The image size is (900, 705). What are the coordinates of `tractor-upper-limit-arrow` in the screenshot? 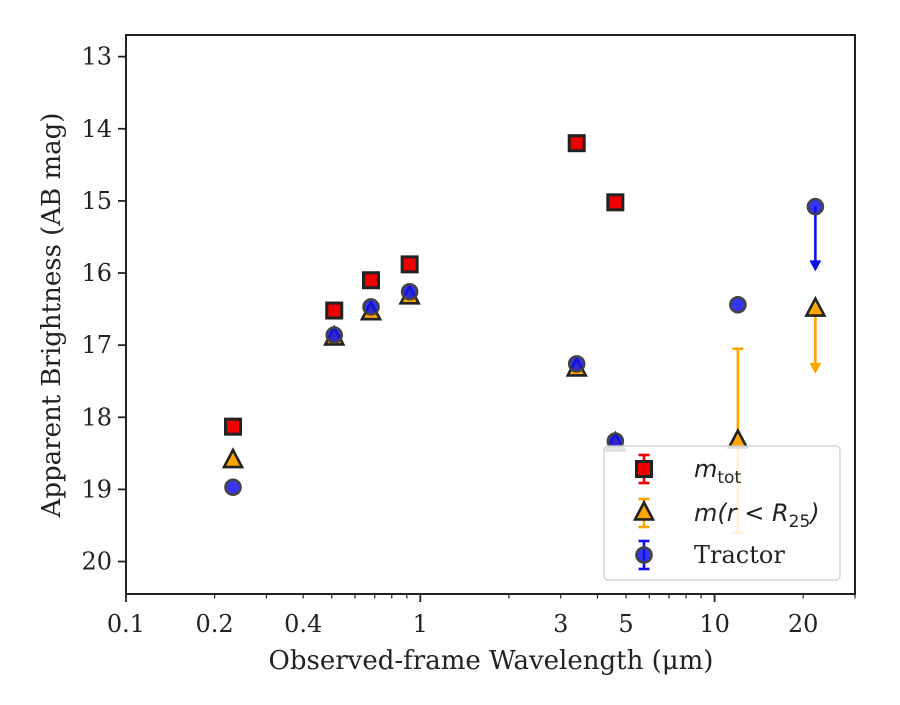 It's located at (815, 239).